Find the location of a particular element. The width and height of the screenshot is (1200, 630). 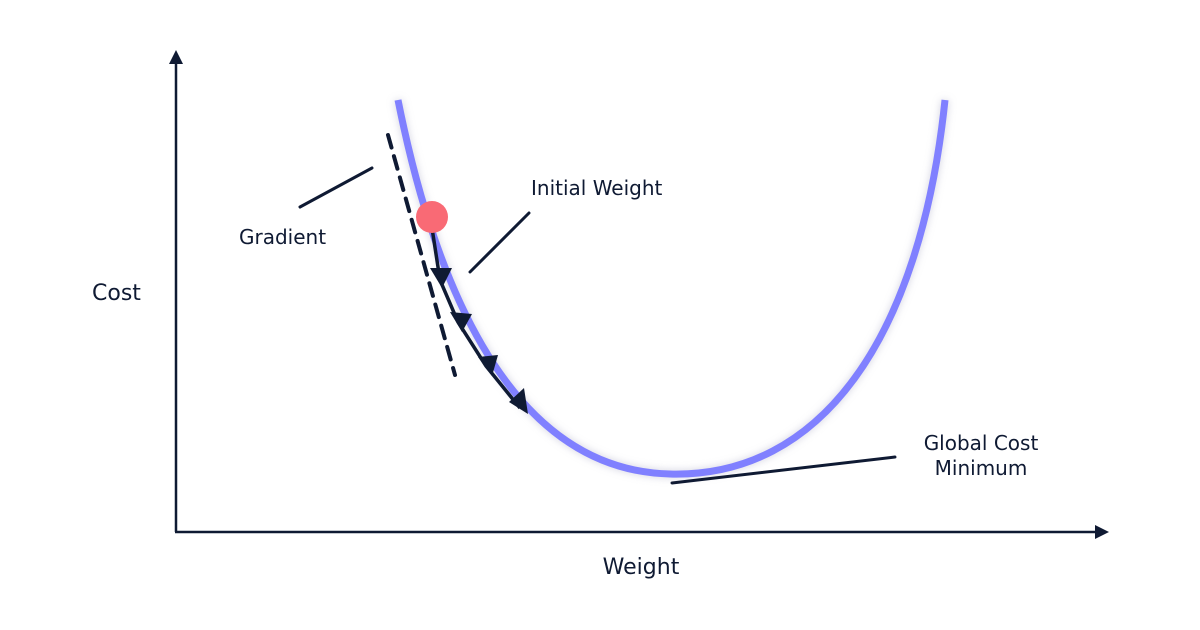

y-axis-arrow-icon is located at coordinates (176, 57).